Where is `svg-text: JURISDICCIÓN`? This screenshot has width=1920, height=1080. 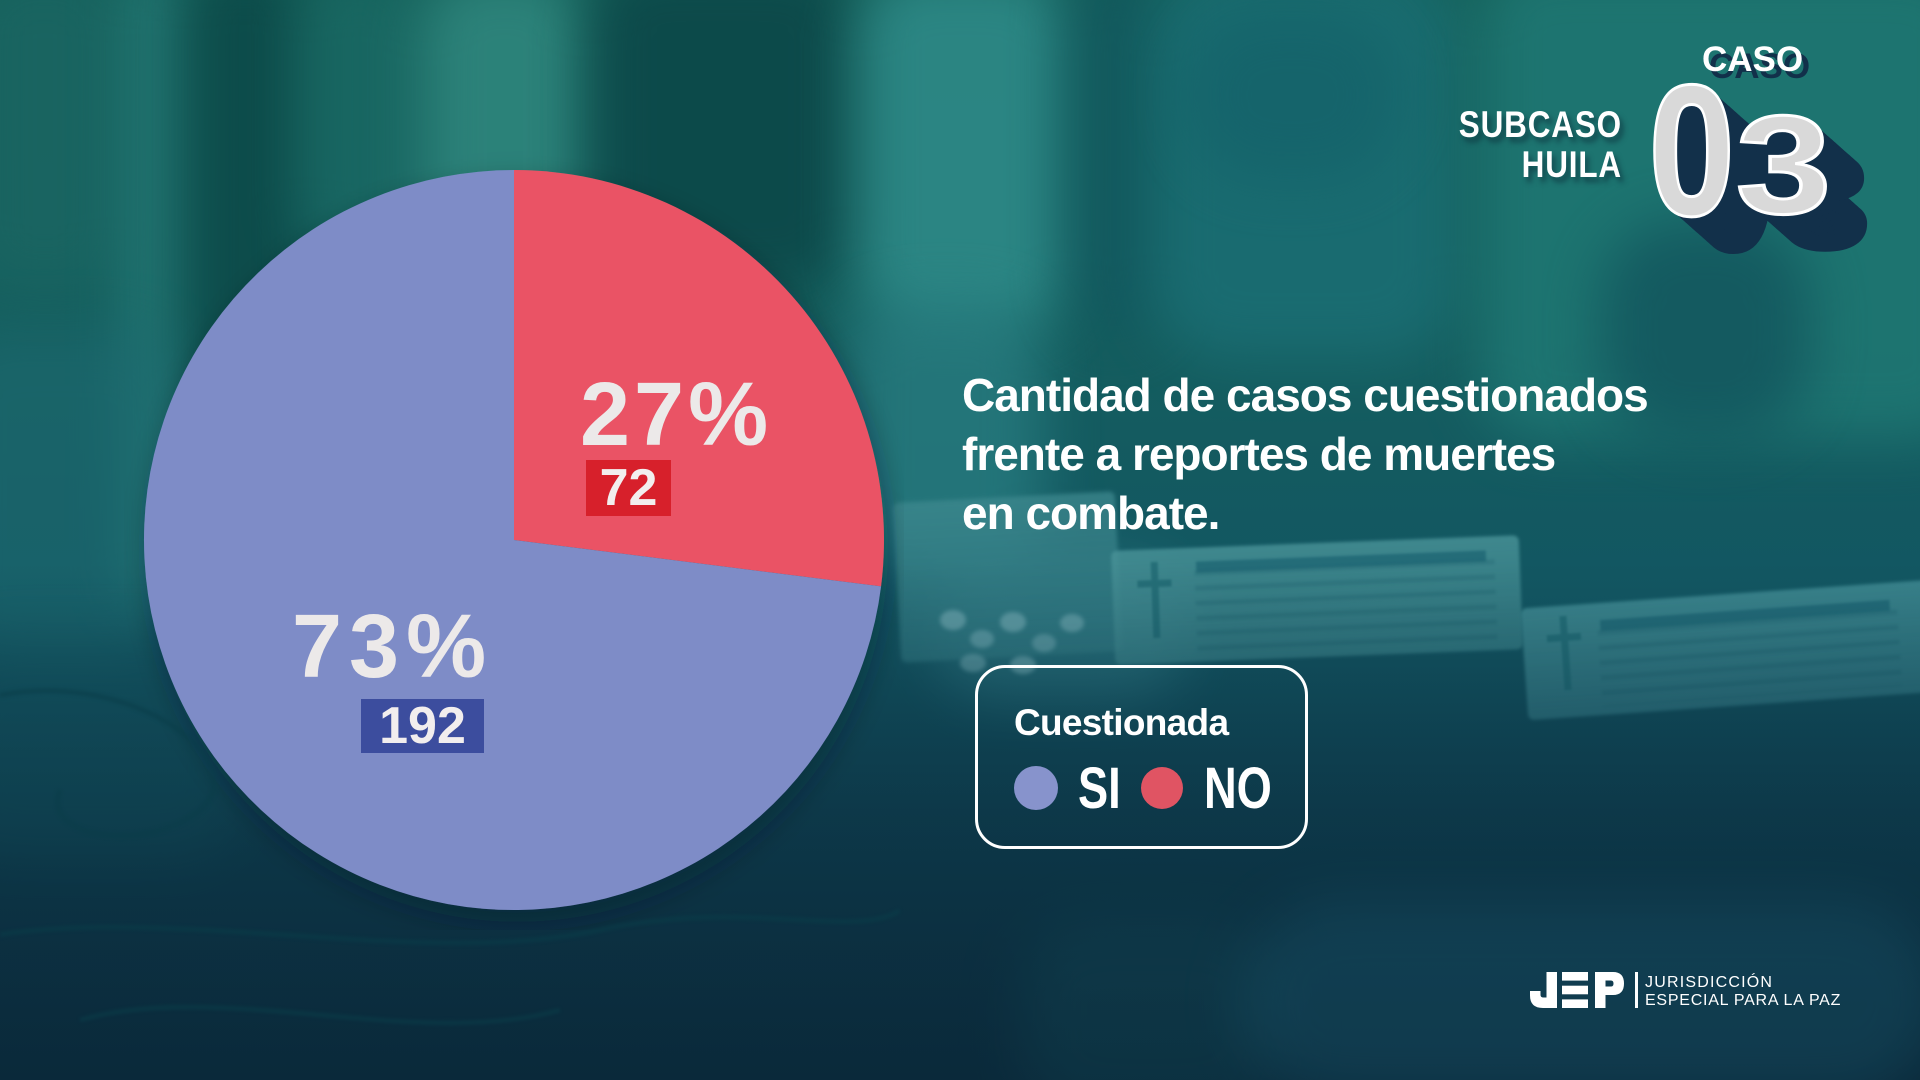
svg-text: JURISDICCIÓN is located at coordinates (1709, 981).